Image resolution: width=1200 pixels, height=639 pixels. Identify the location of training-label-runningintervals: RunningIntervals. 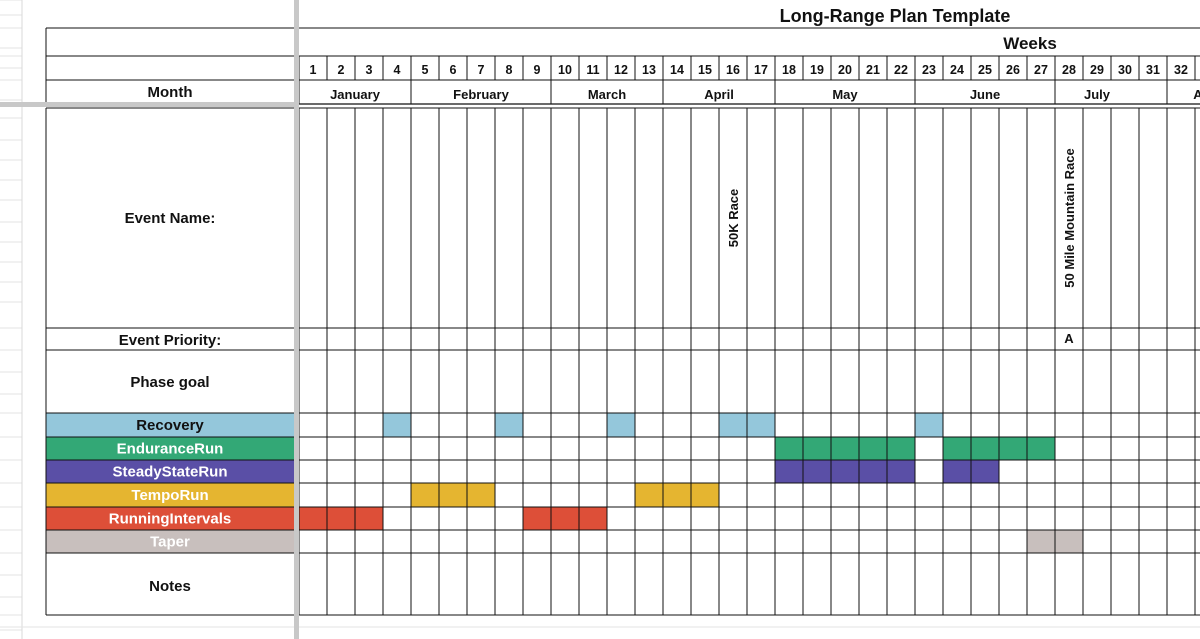
(170, 519).